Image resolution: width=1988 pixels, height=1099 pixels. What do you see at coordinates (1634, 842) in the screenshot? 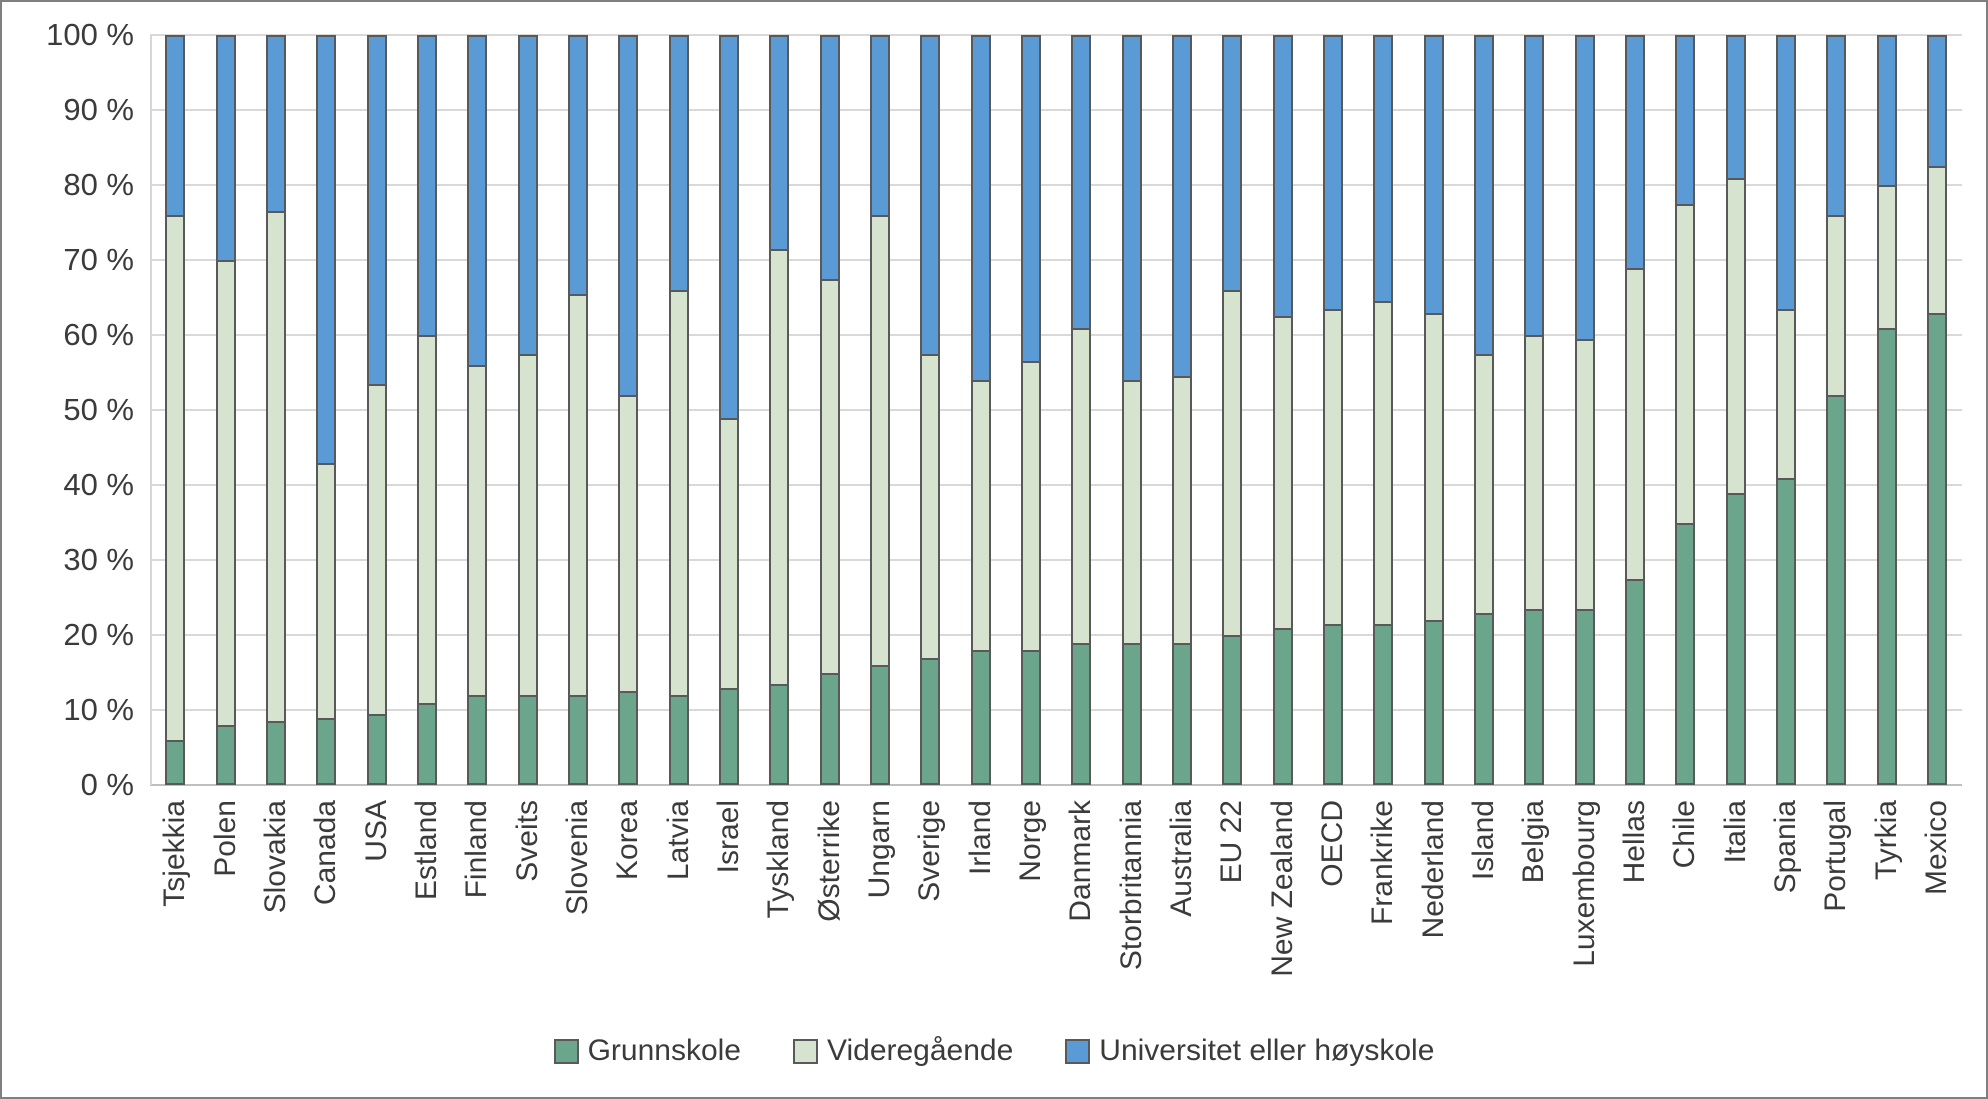
I see `x-axis-label: Hellas` at bounding box center [1634, 842].